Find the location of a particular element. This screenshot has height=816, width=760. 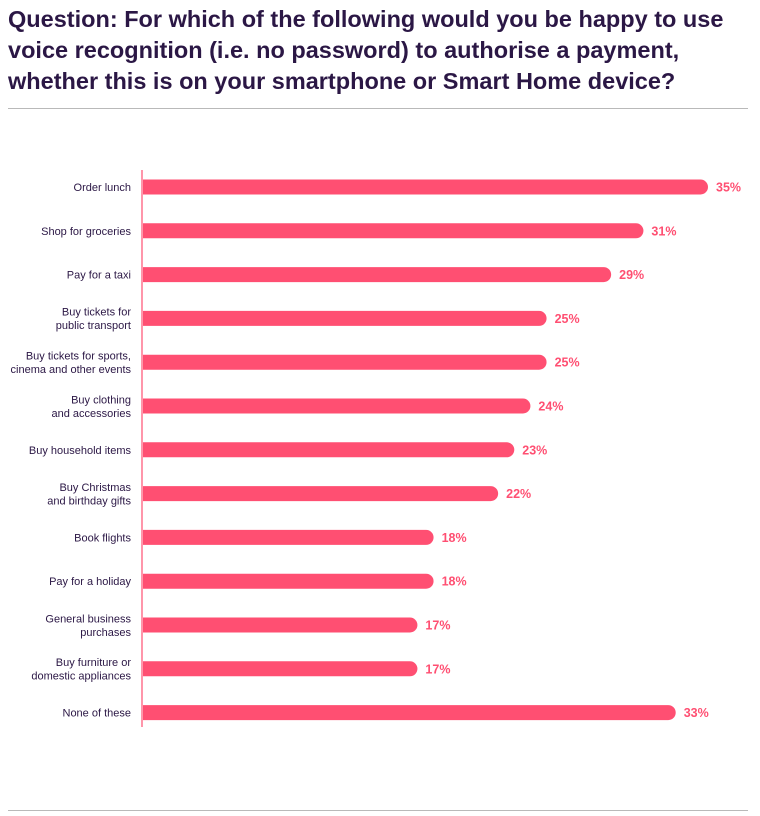

category-label: Pay for a taxi is located at coordinates (99, 276).